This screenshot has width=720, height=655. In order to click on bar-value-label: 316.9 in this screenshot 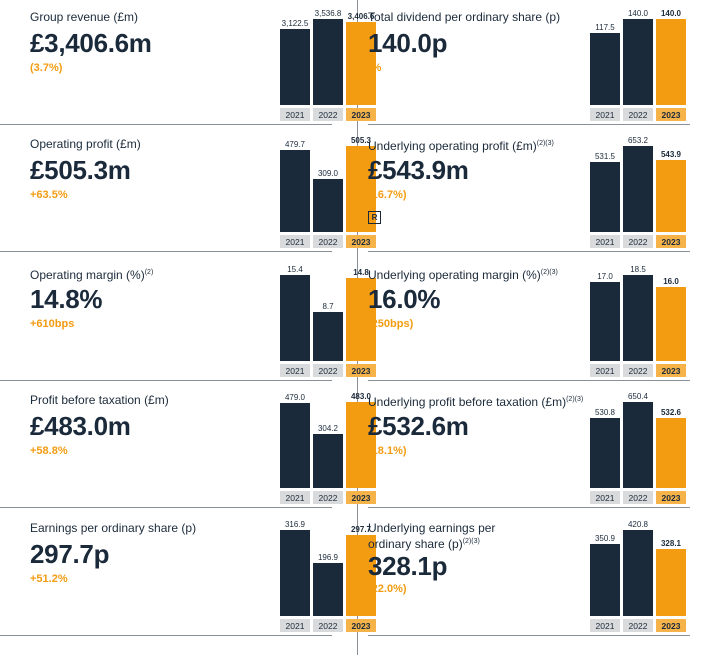, I will do `click(295, 524)`.